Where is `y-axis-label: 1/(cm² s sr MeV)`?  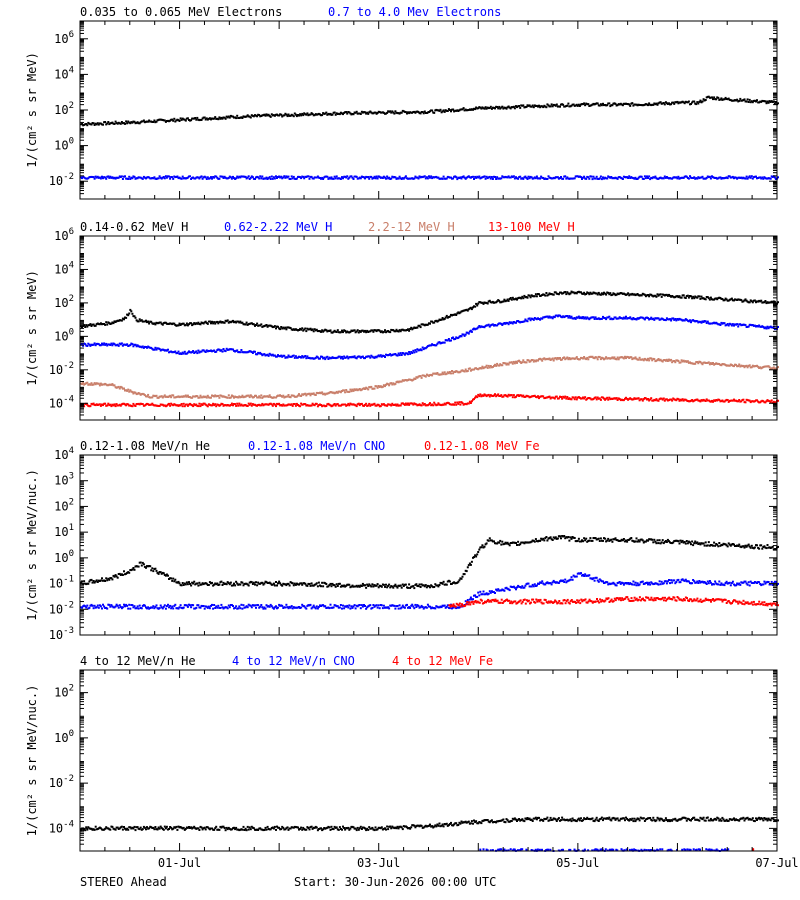 y-axis-label: 1/(cm² s sr MeV) is located at coordinates (32, 328).